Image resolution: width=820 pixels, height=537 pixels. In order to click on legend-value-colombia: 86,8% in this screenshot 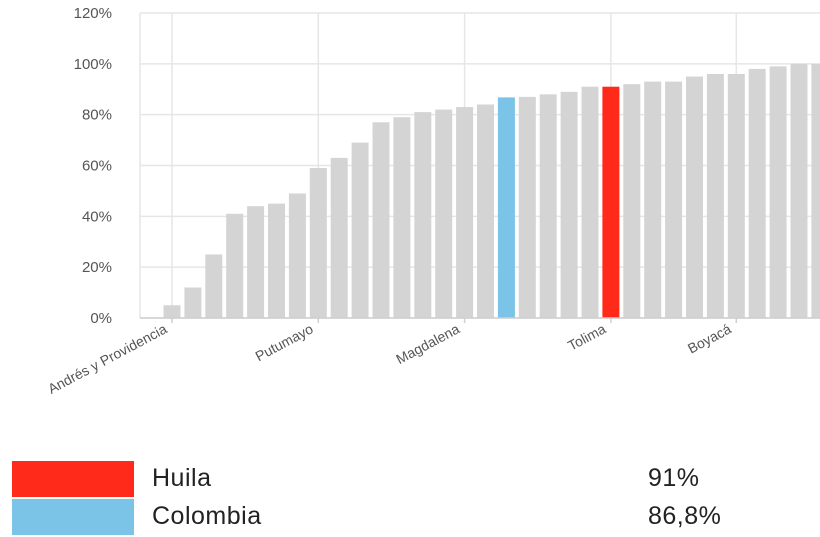, I will do `click(685, 516)`.